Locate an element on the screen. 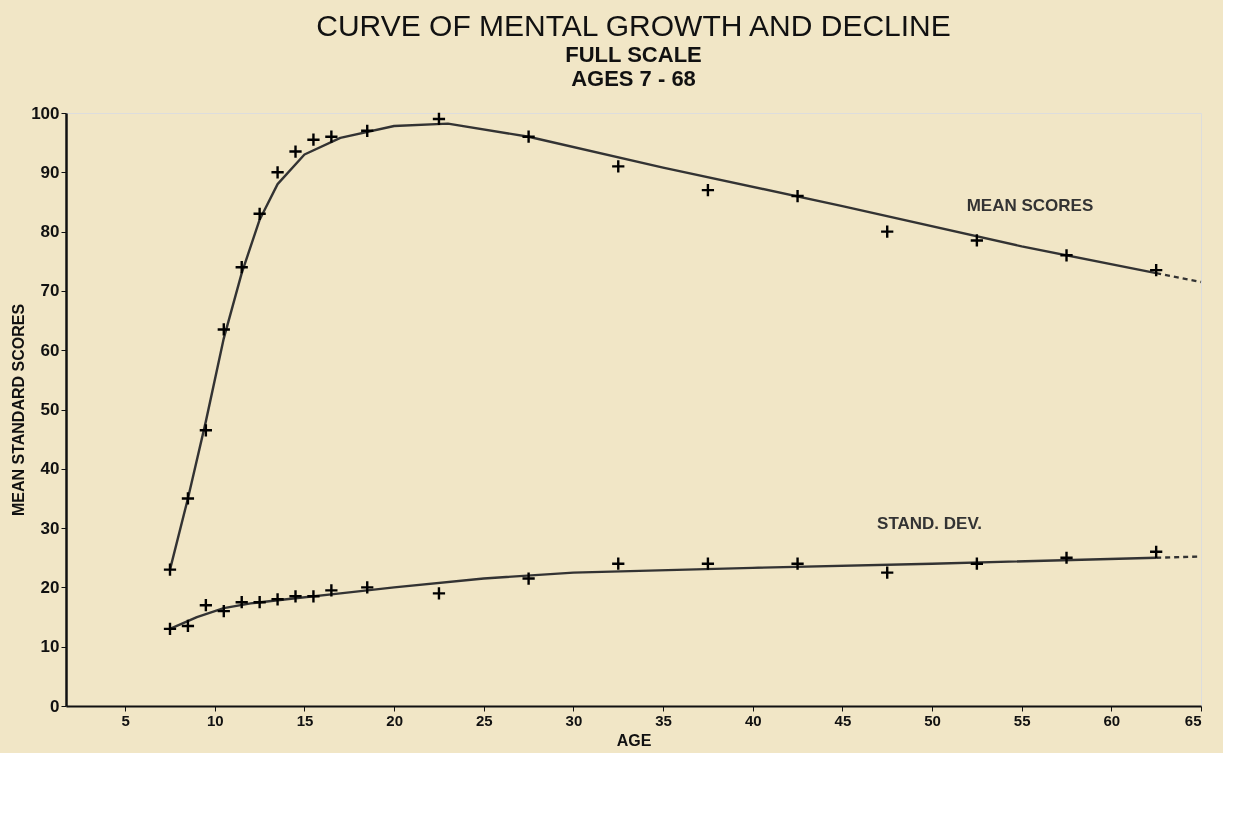  x-tick-label: 50 is located at coordinates (932, 720).